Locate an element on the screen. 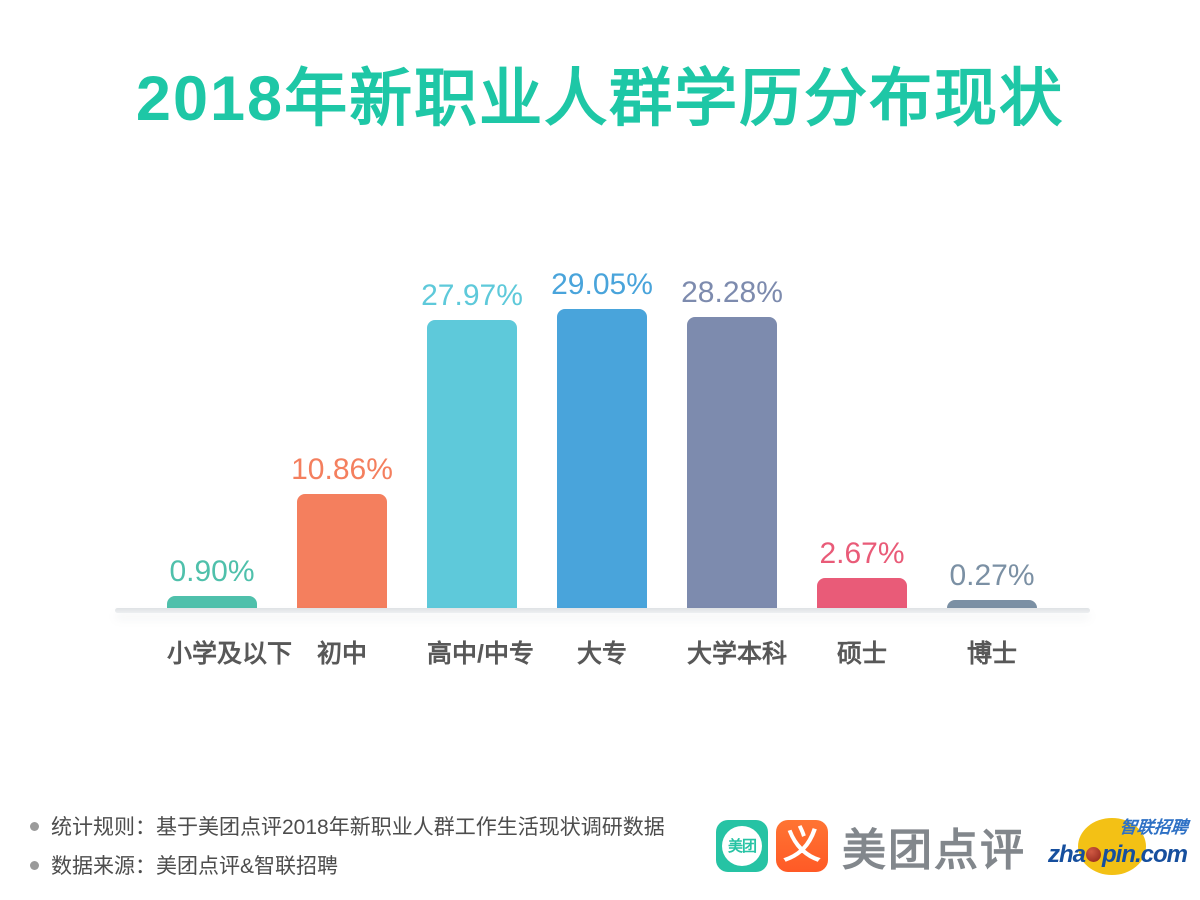 Image resolution: width=1200 pixels, height=900 pixels. meituan-icon-label: 美团 is located at coordinates (742, 845).